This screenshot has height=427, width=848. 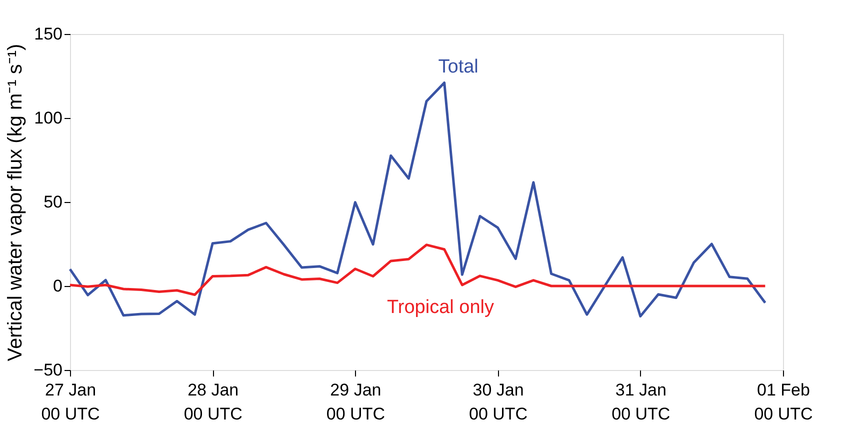 I want to click on x-tick-label: 01 Feb 00 UTC, so click(x=783, y=402).